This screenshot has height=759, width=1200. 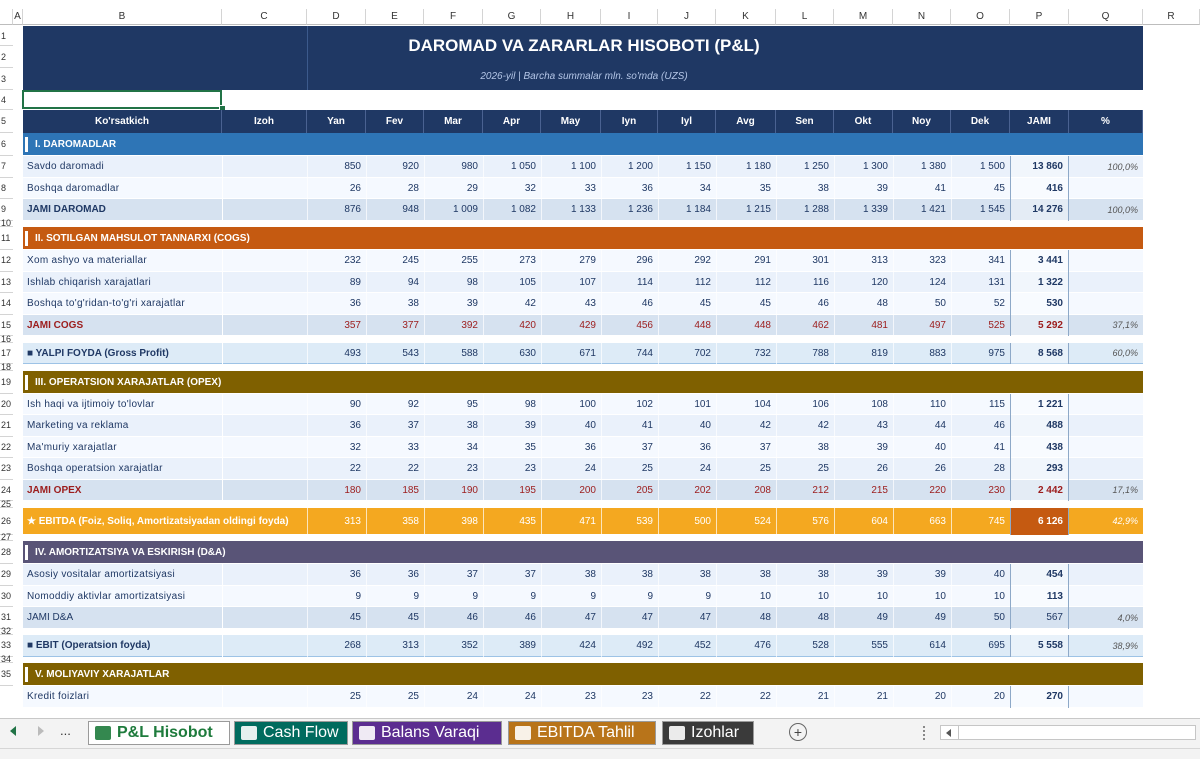 What do you see at coordinates (453, 353) in the screenshot?
I see `value-cell-mar: 588` at bounding box center [453, 353].